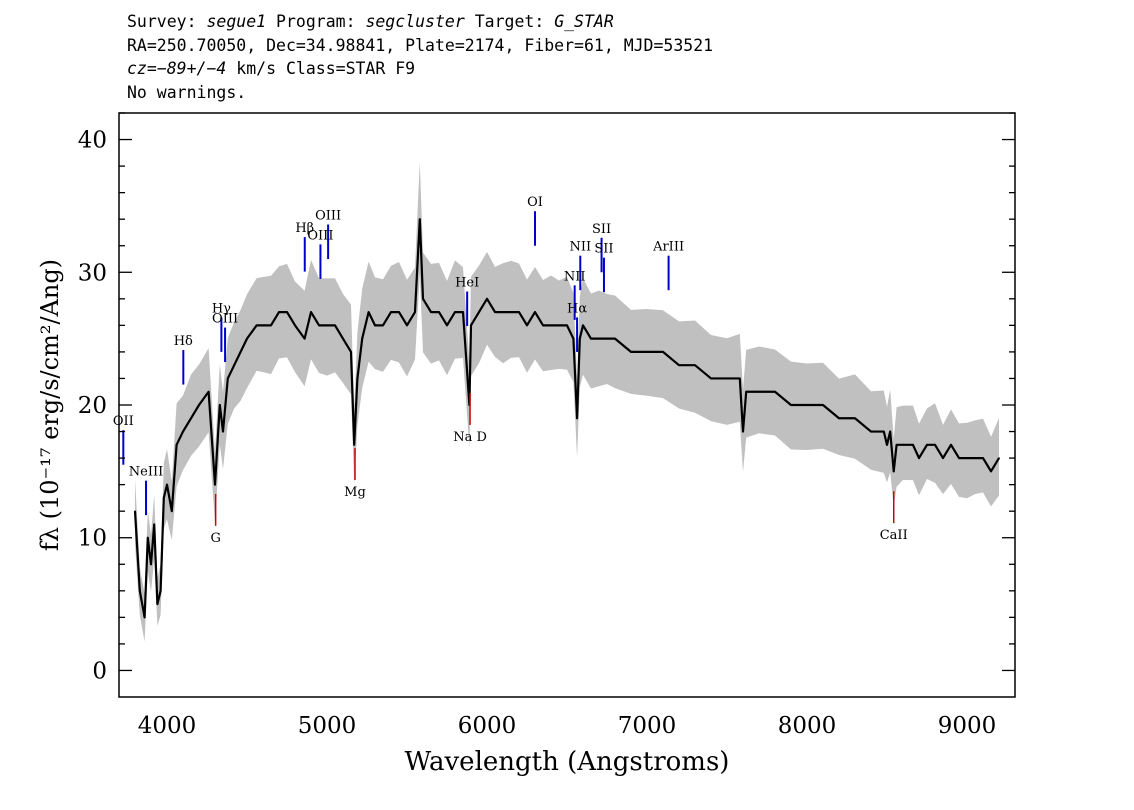 This screenshot has width=1134, height=810. I want to click on header-line-4: No warnings., so click(187, 92).